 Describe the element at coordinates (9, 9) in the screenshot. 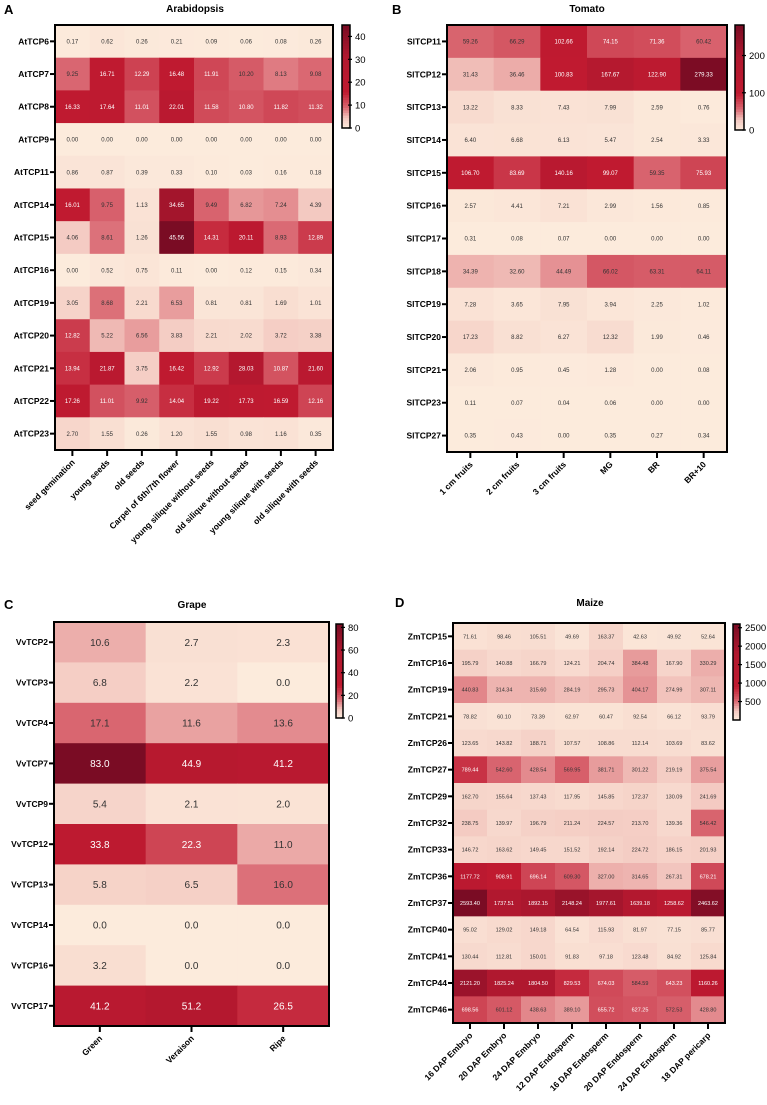

I see `panel-letter: A` at that location.